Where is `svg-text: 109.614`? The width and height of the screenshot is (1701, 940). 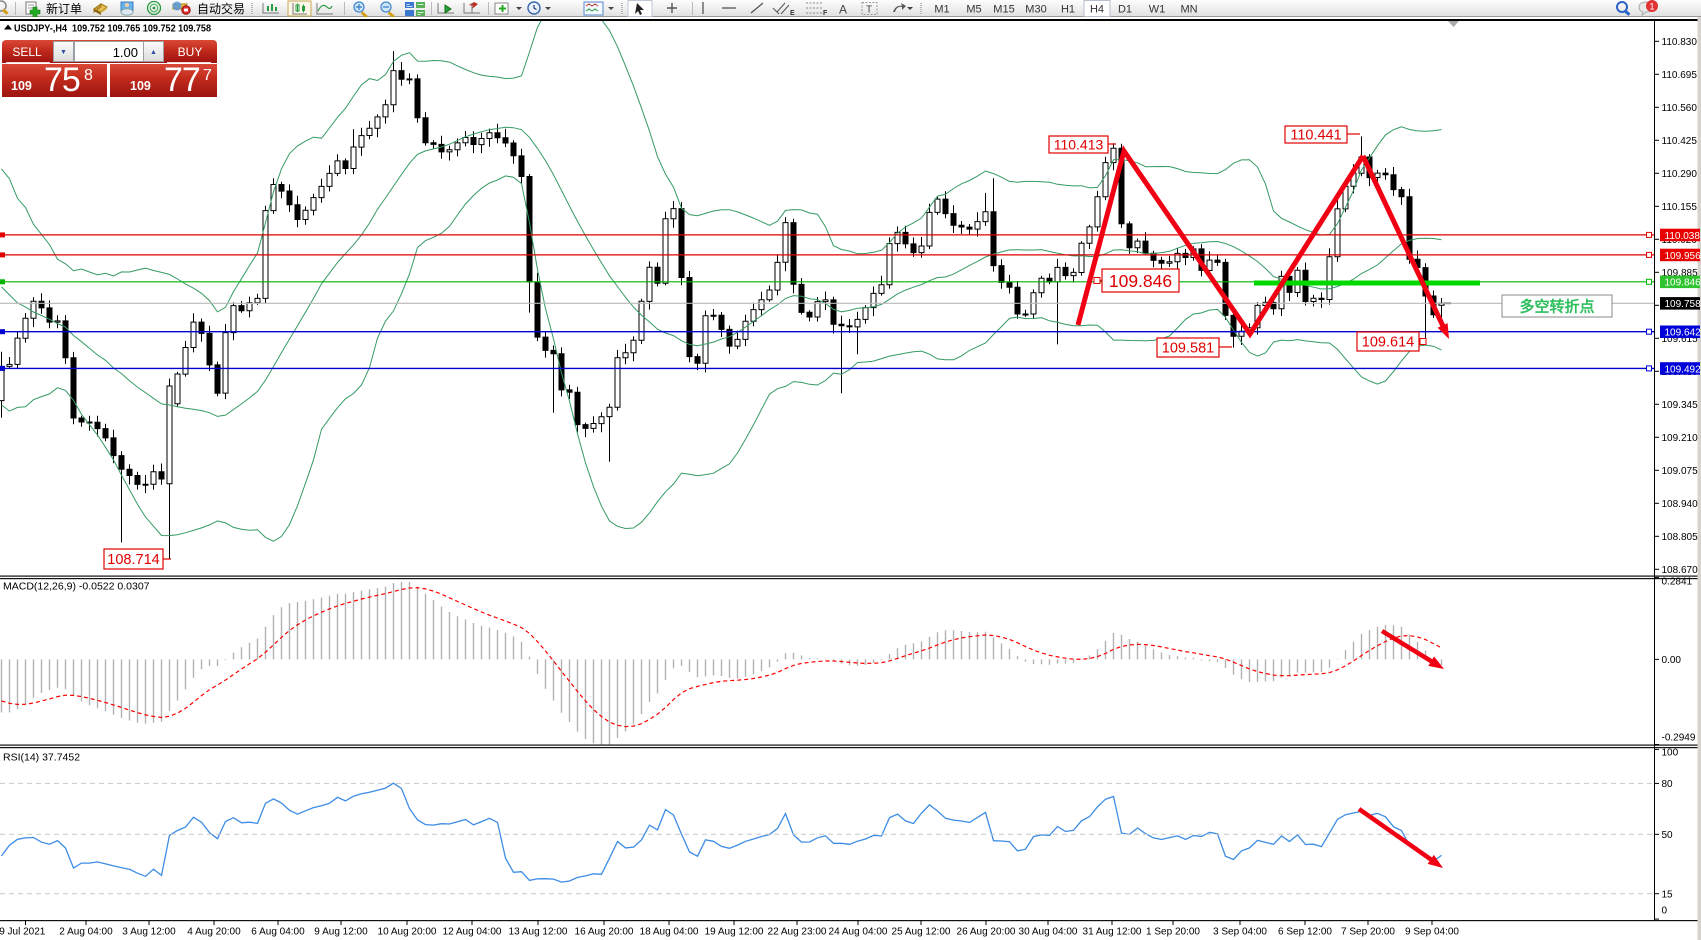 svg-text: 109.614 is located at coordinates (1388, 343).